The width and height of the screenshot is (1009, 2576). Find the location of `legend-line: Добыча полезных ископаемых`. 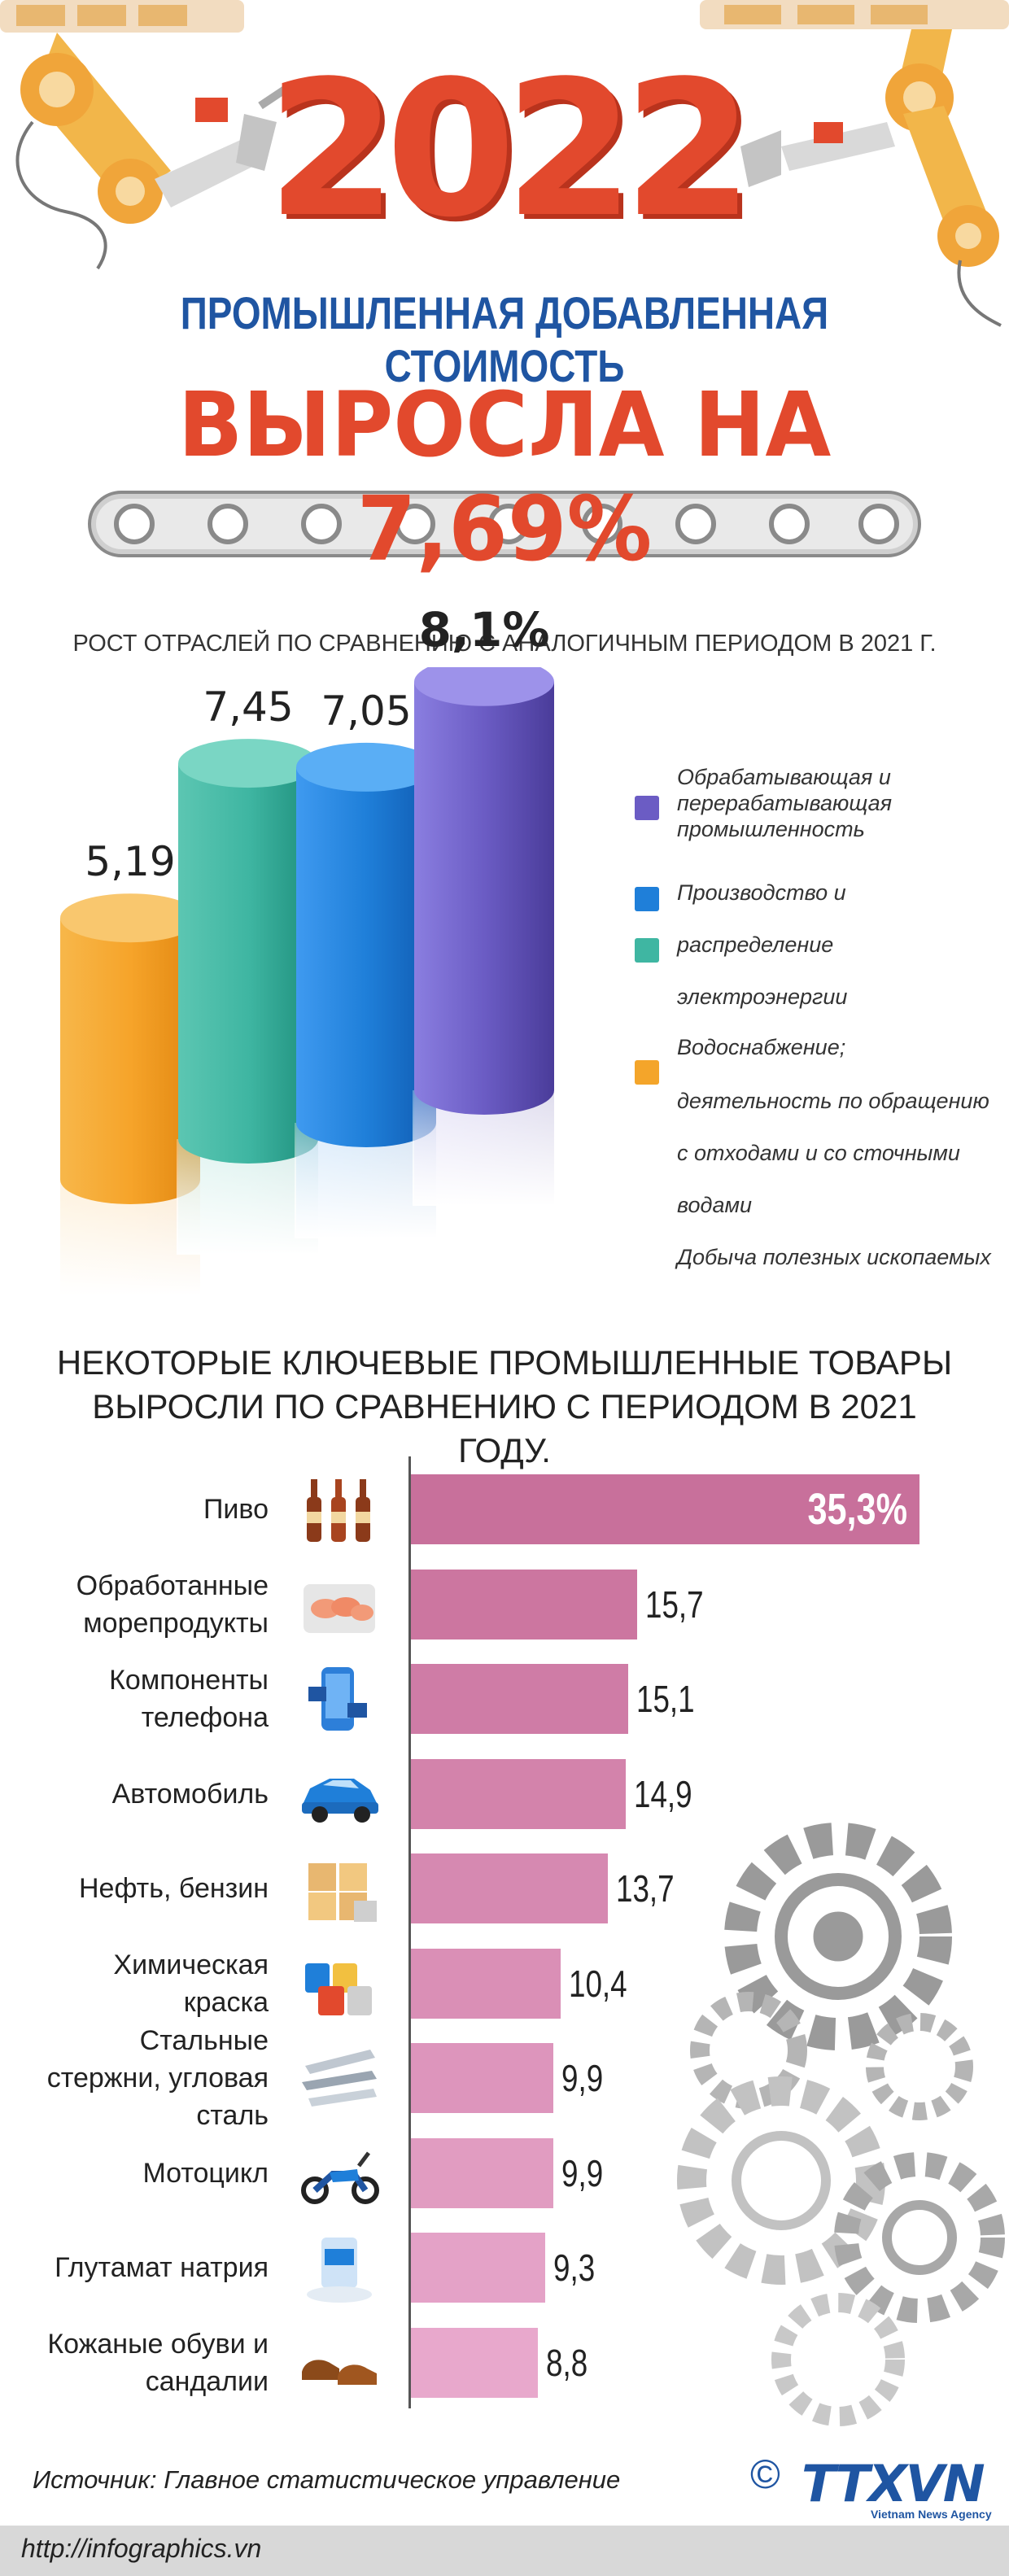

legend-line: Добыча полезных ископаемых is located at coordinates (834, 1257).